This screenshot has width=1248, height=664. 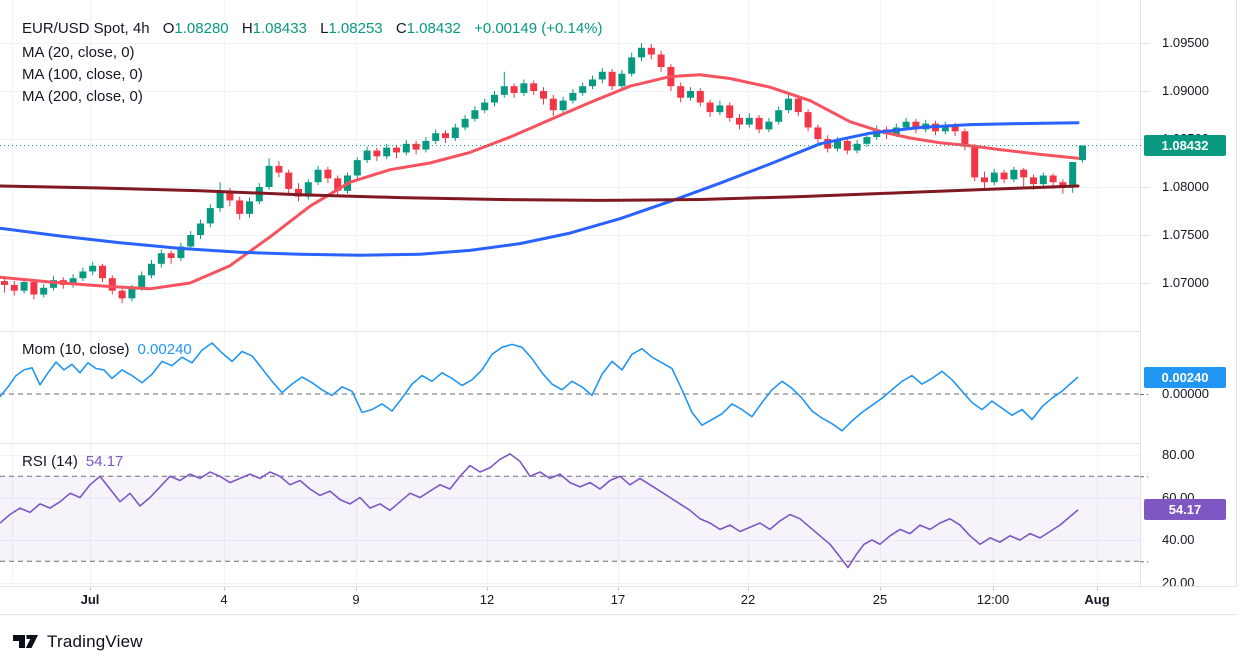 I want to click on ma100-legend: MA (100, close, 0), so click(x=82, y=74).